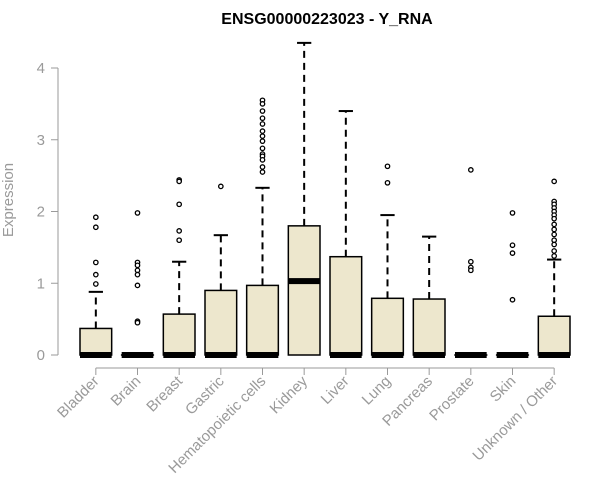 This screenshot has height=500, width=600. I want to click on x-tick-label: Kidney, so click(289, 394).